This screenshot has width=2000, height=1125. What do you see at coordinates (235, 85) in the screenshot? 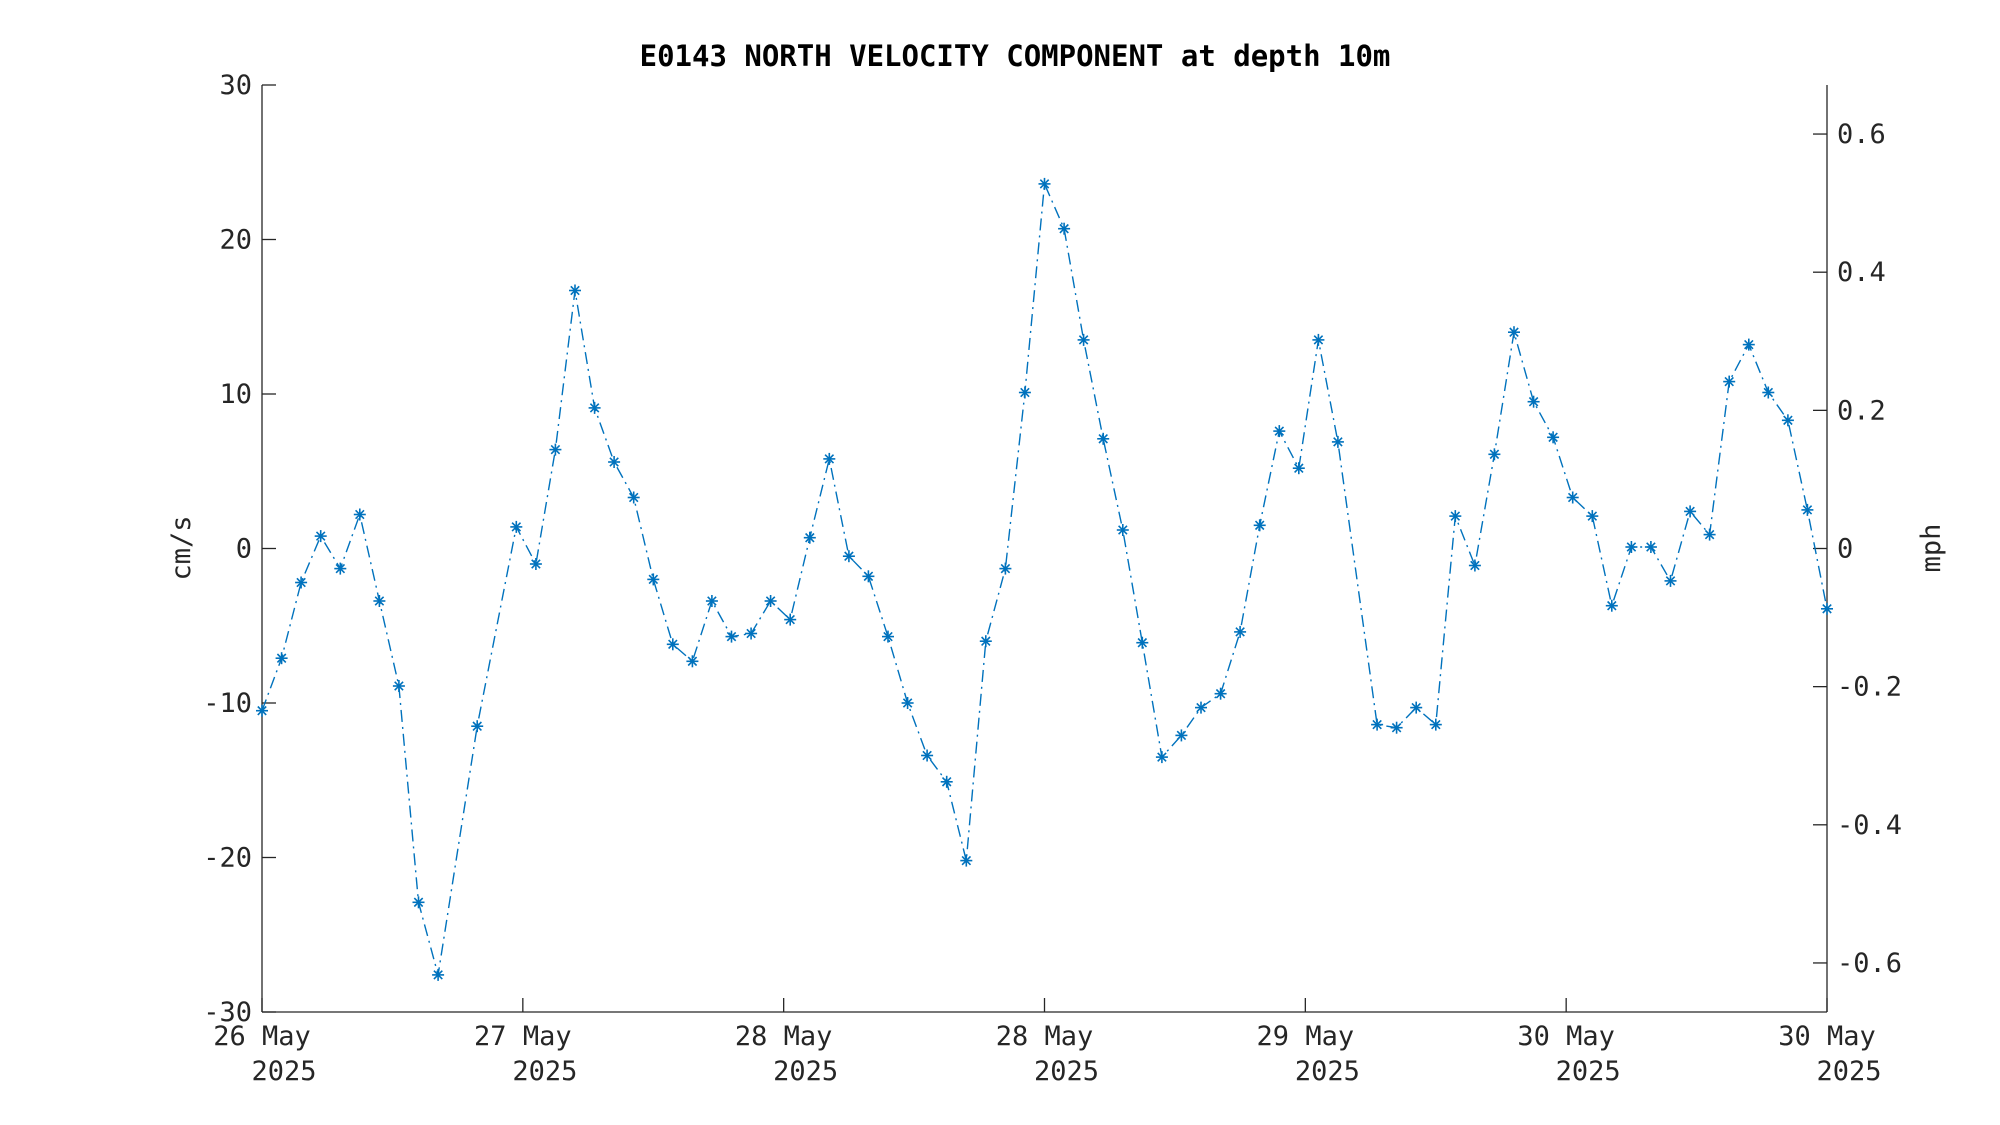
I see `left-y-tick-label: 30` at bounding box center [235, 85].